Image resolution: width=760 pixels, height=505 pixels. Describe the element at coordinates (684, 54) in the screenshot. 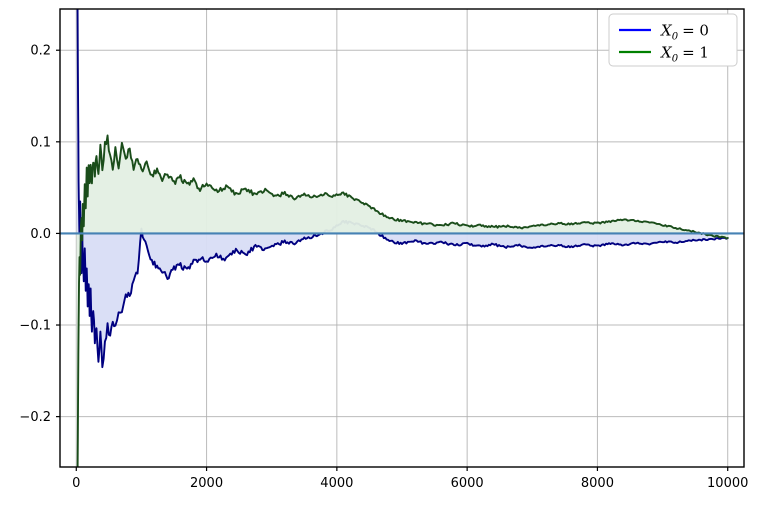

I see `legend-label-1: X0 = 1` at that location.